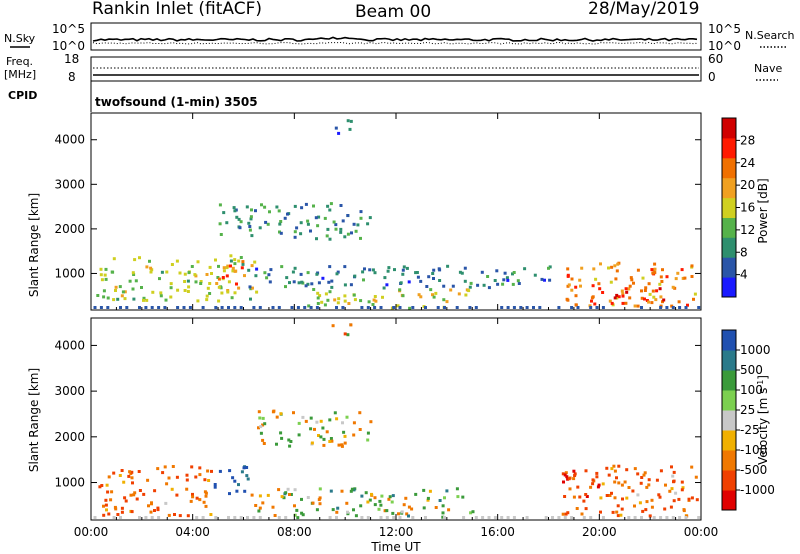 Image resolution: width=800 pixels, height=554 pixels. Describe the element at coordinates (91, 532) in the screenshot. I see `x-tick-label: 00:00` at that location.